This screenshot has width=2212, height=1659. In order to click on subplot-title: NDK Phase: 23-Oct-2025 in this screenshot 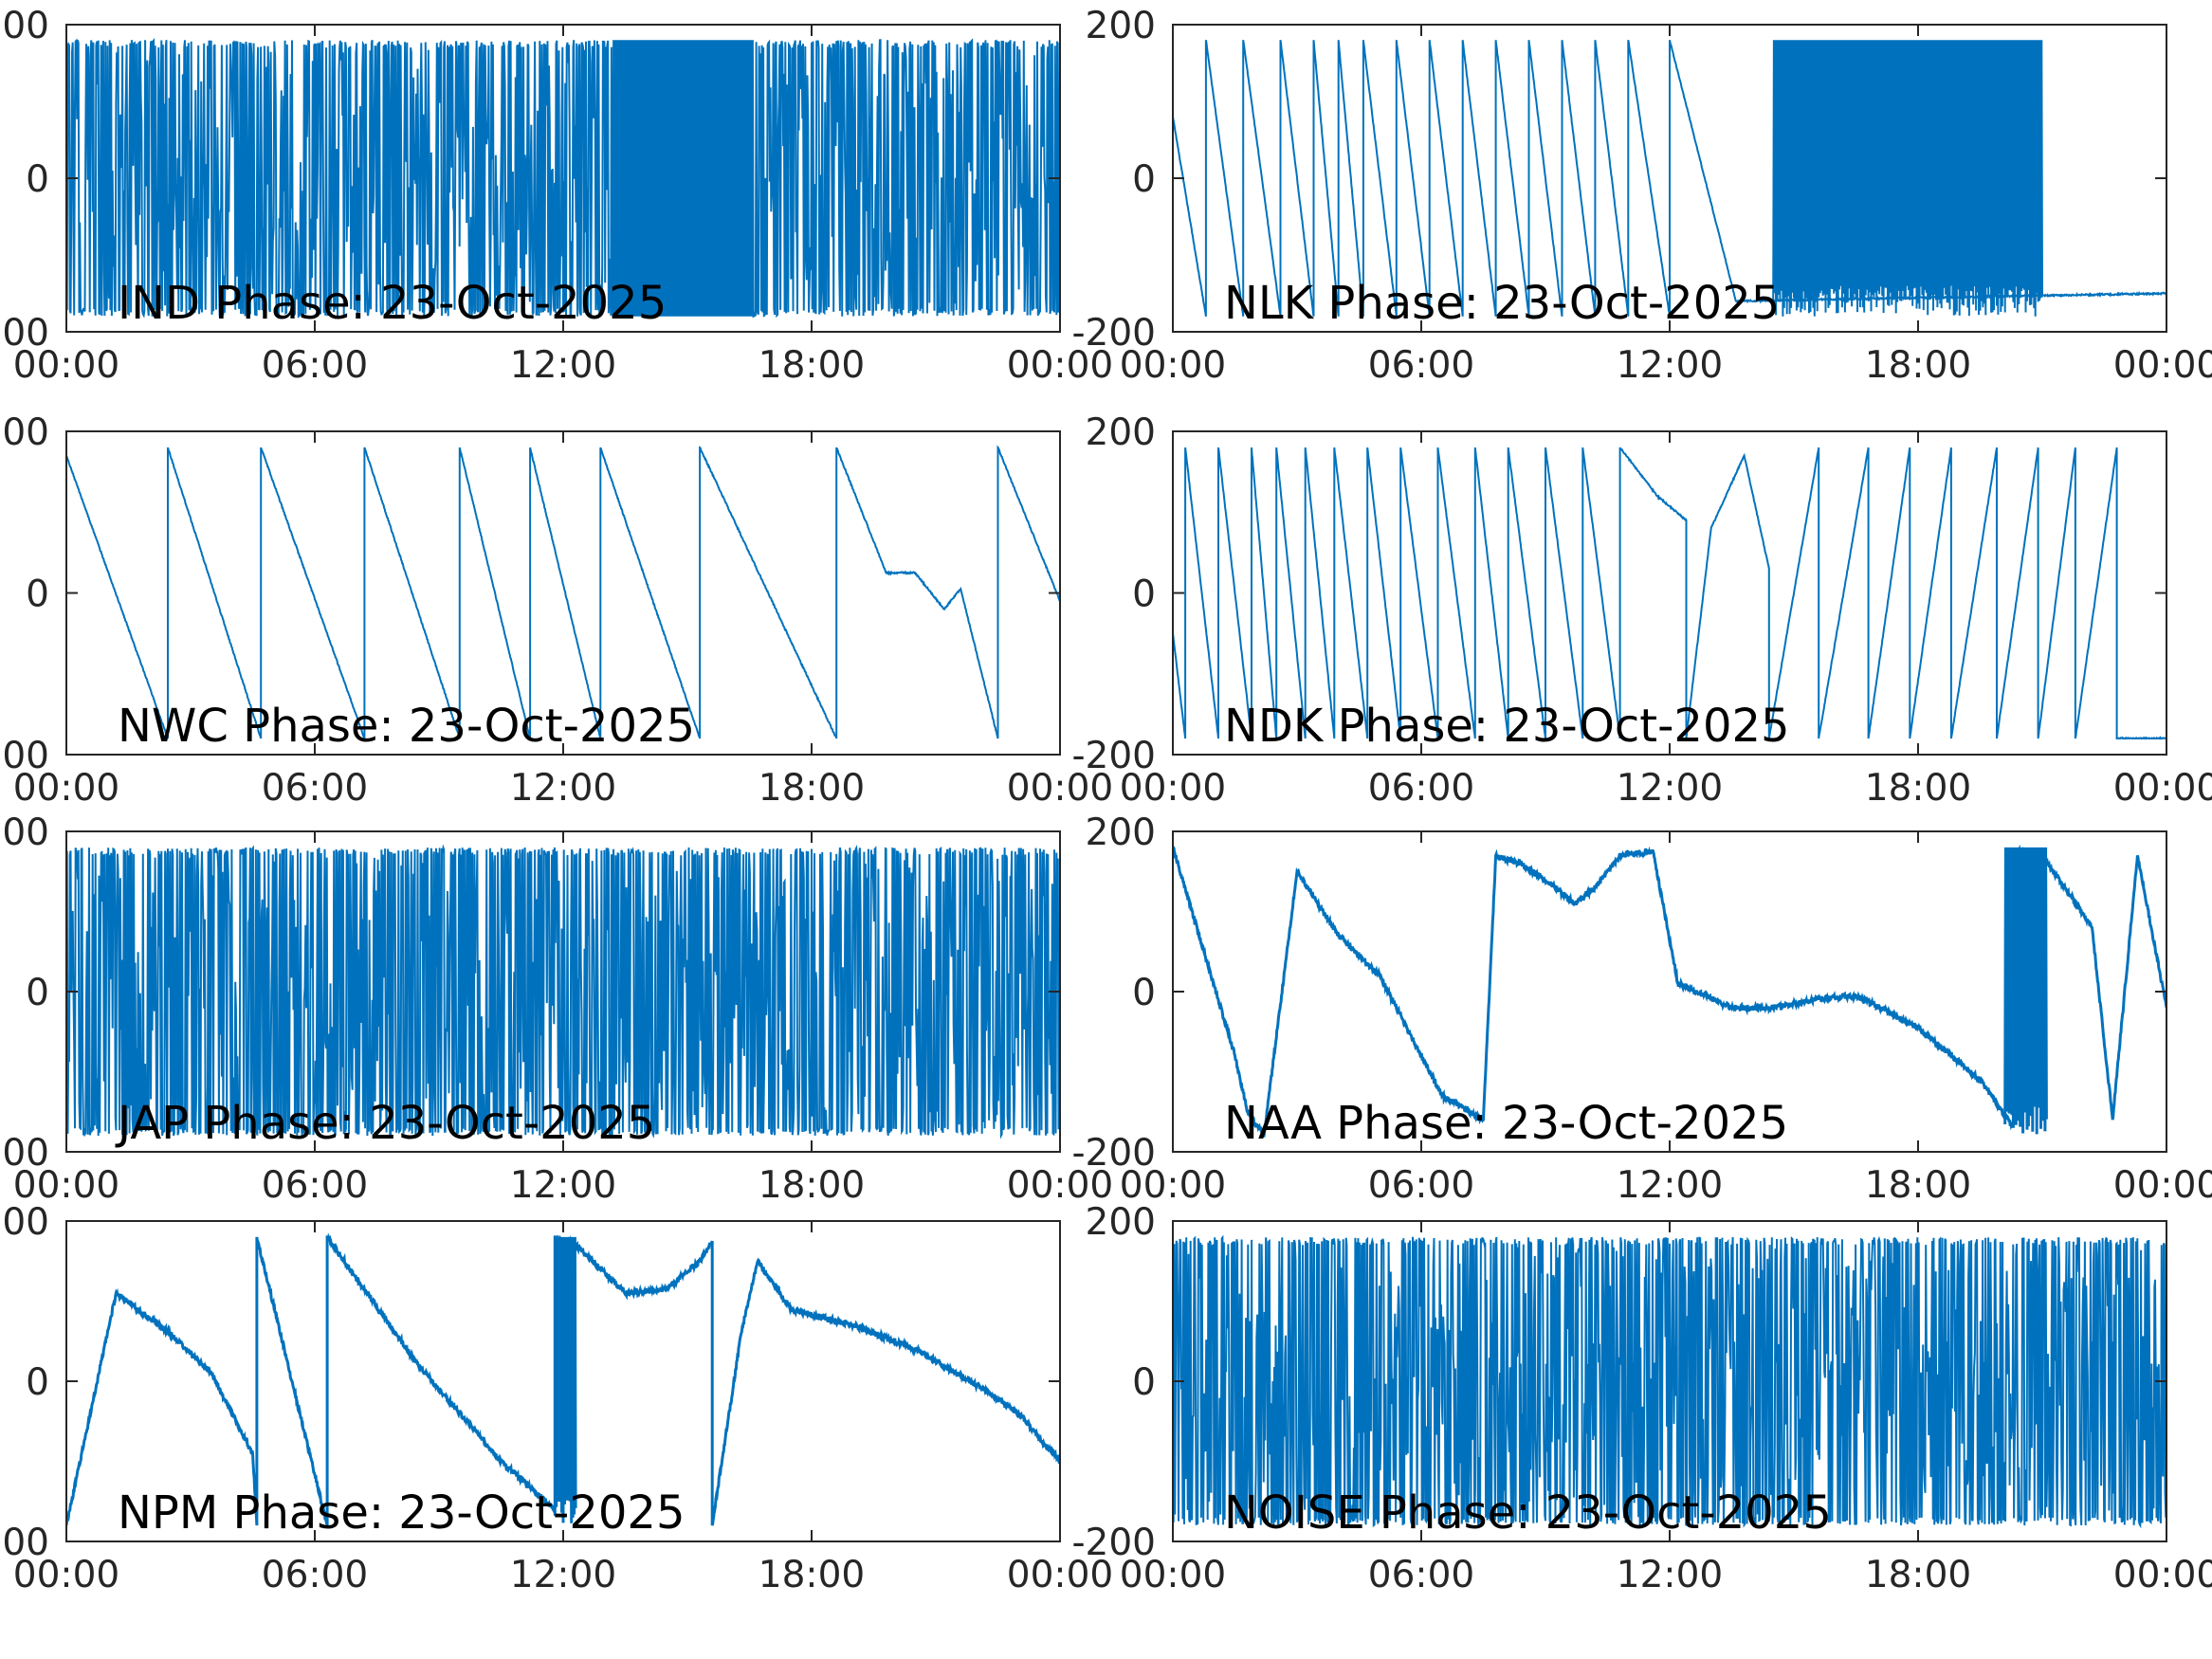, I will do `click(1507, 726)`.